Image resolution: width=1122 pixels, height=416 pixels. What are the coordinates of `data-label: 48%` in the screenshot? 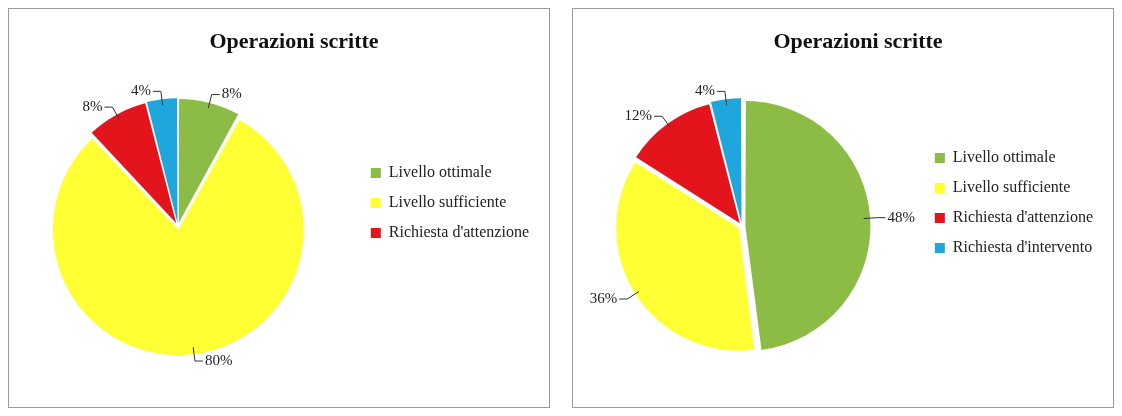 It's located at (901, 216).